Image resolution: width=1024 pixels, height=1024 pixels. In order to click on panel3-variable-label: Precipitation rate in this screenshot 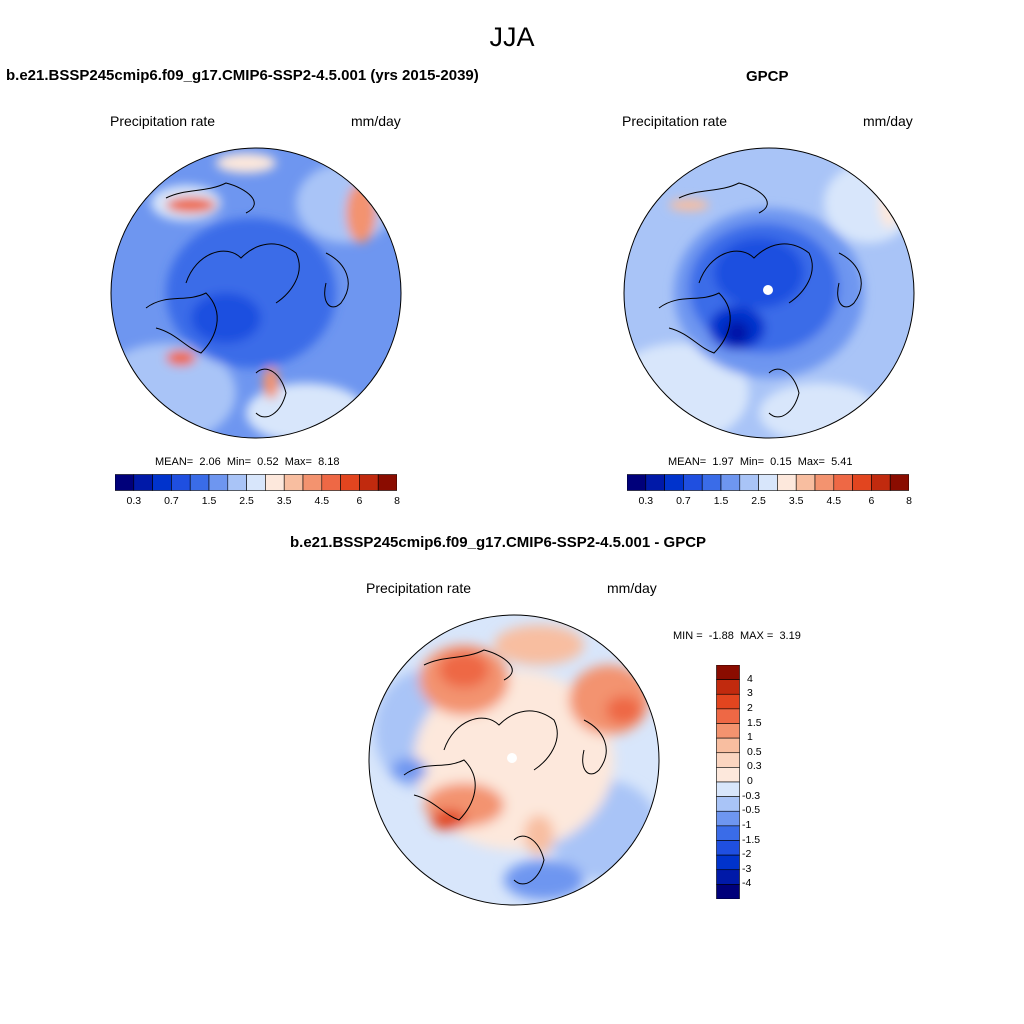, I will do `click(419, 588)`.